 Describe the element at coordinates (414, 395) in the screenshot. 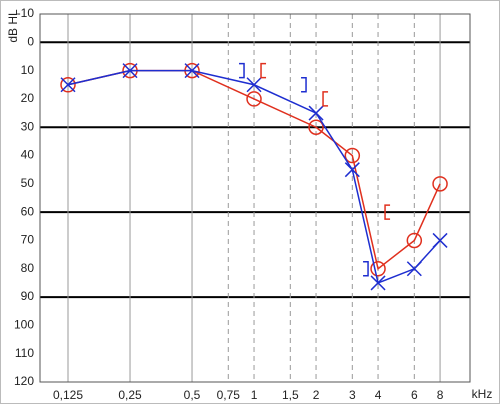

I see `x-tick-label: 6` at that location.